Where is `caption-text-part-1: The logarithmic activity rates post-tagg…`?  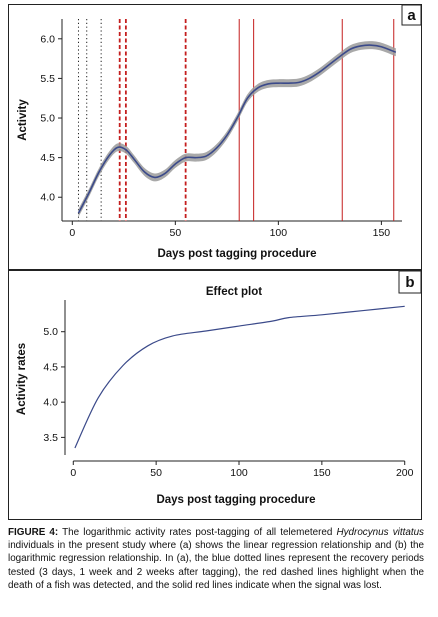
caption-text-part-1: The logarithmic activity rates post-tagg… is located at coordinates (195, 532).